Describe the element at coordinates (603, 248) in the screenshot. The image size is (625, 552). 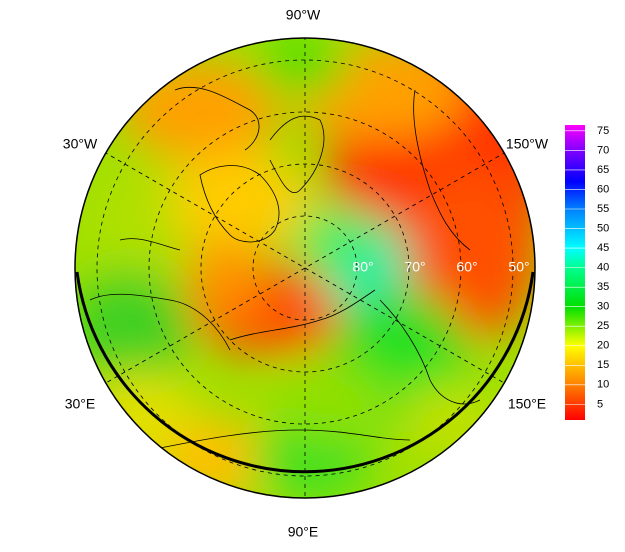
I see `colorbar-tick-label: 45` at that location.